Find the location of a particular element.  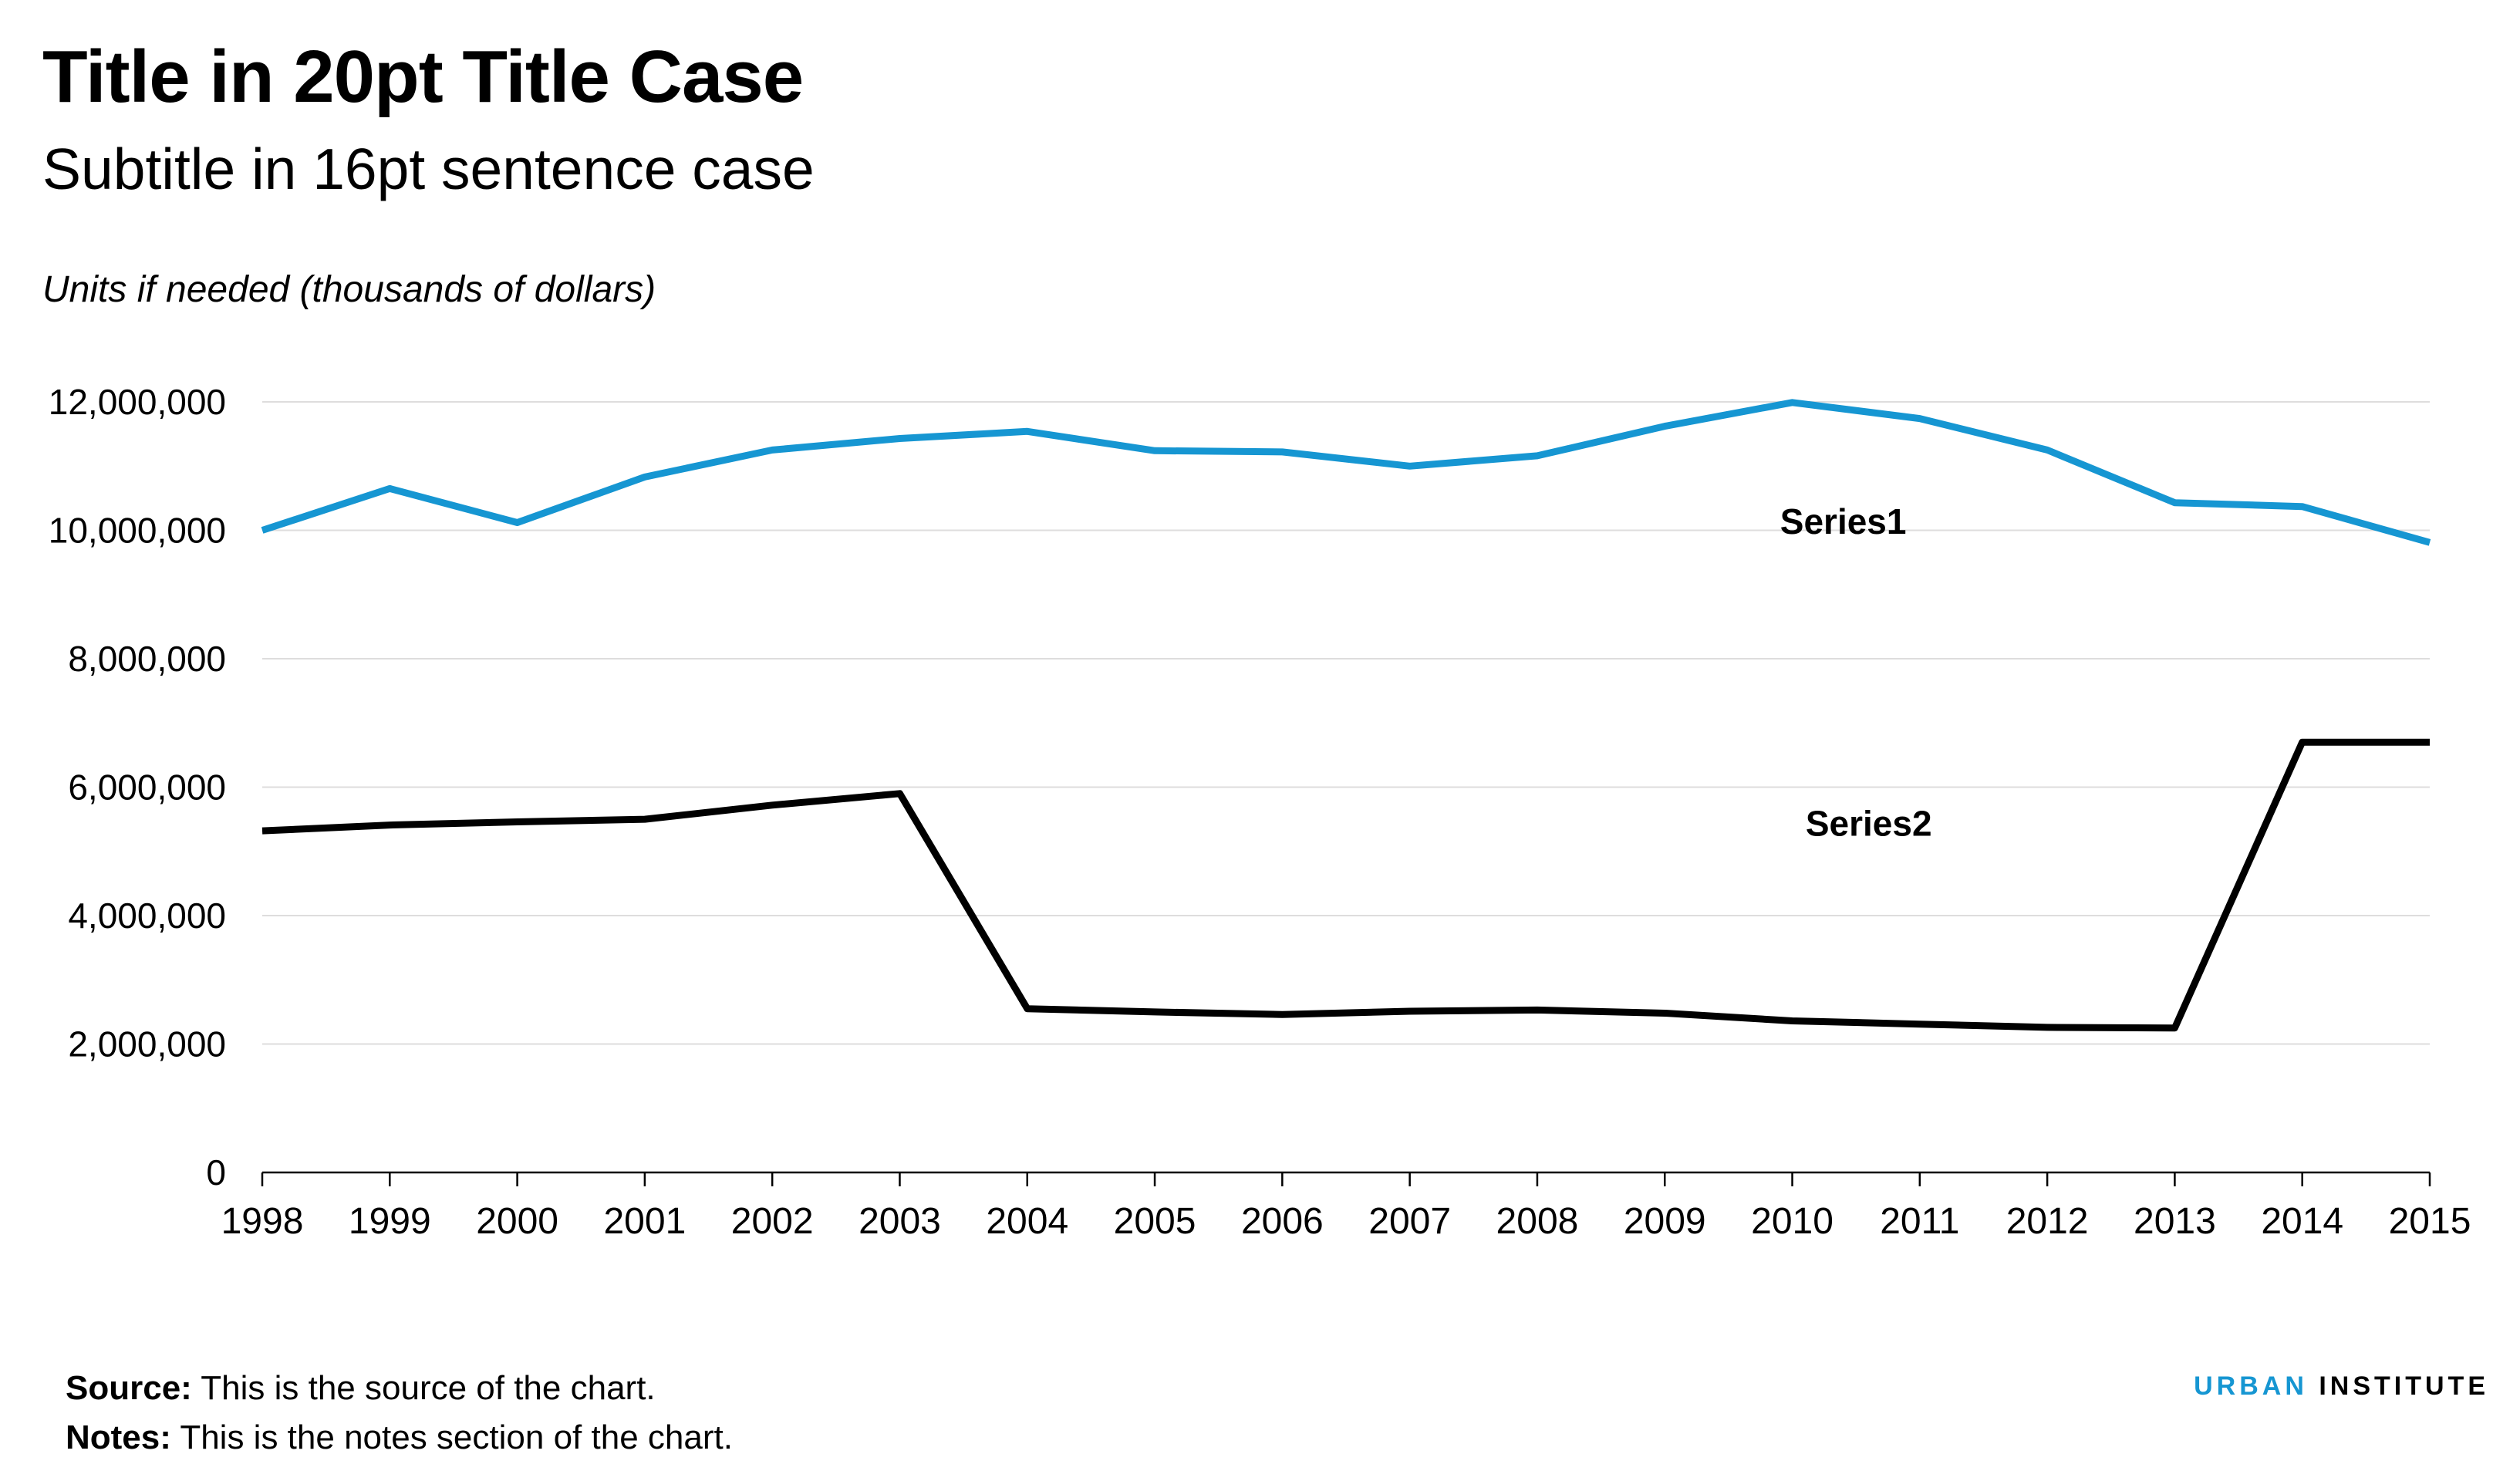

x-tick-label: 2007 is located at coordinates (1410, 1221).